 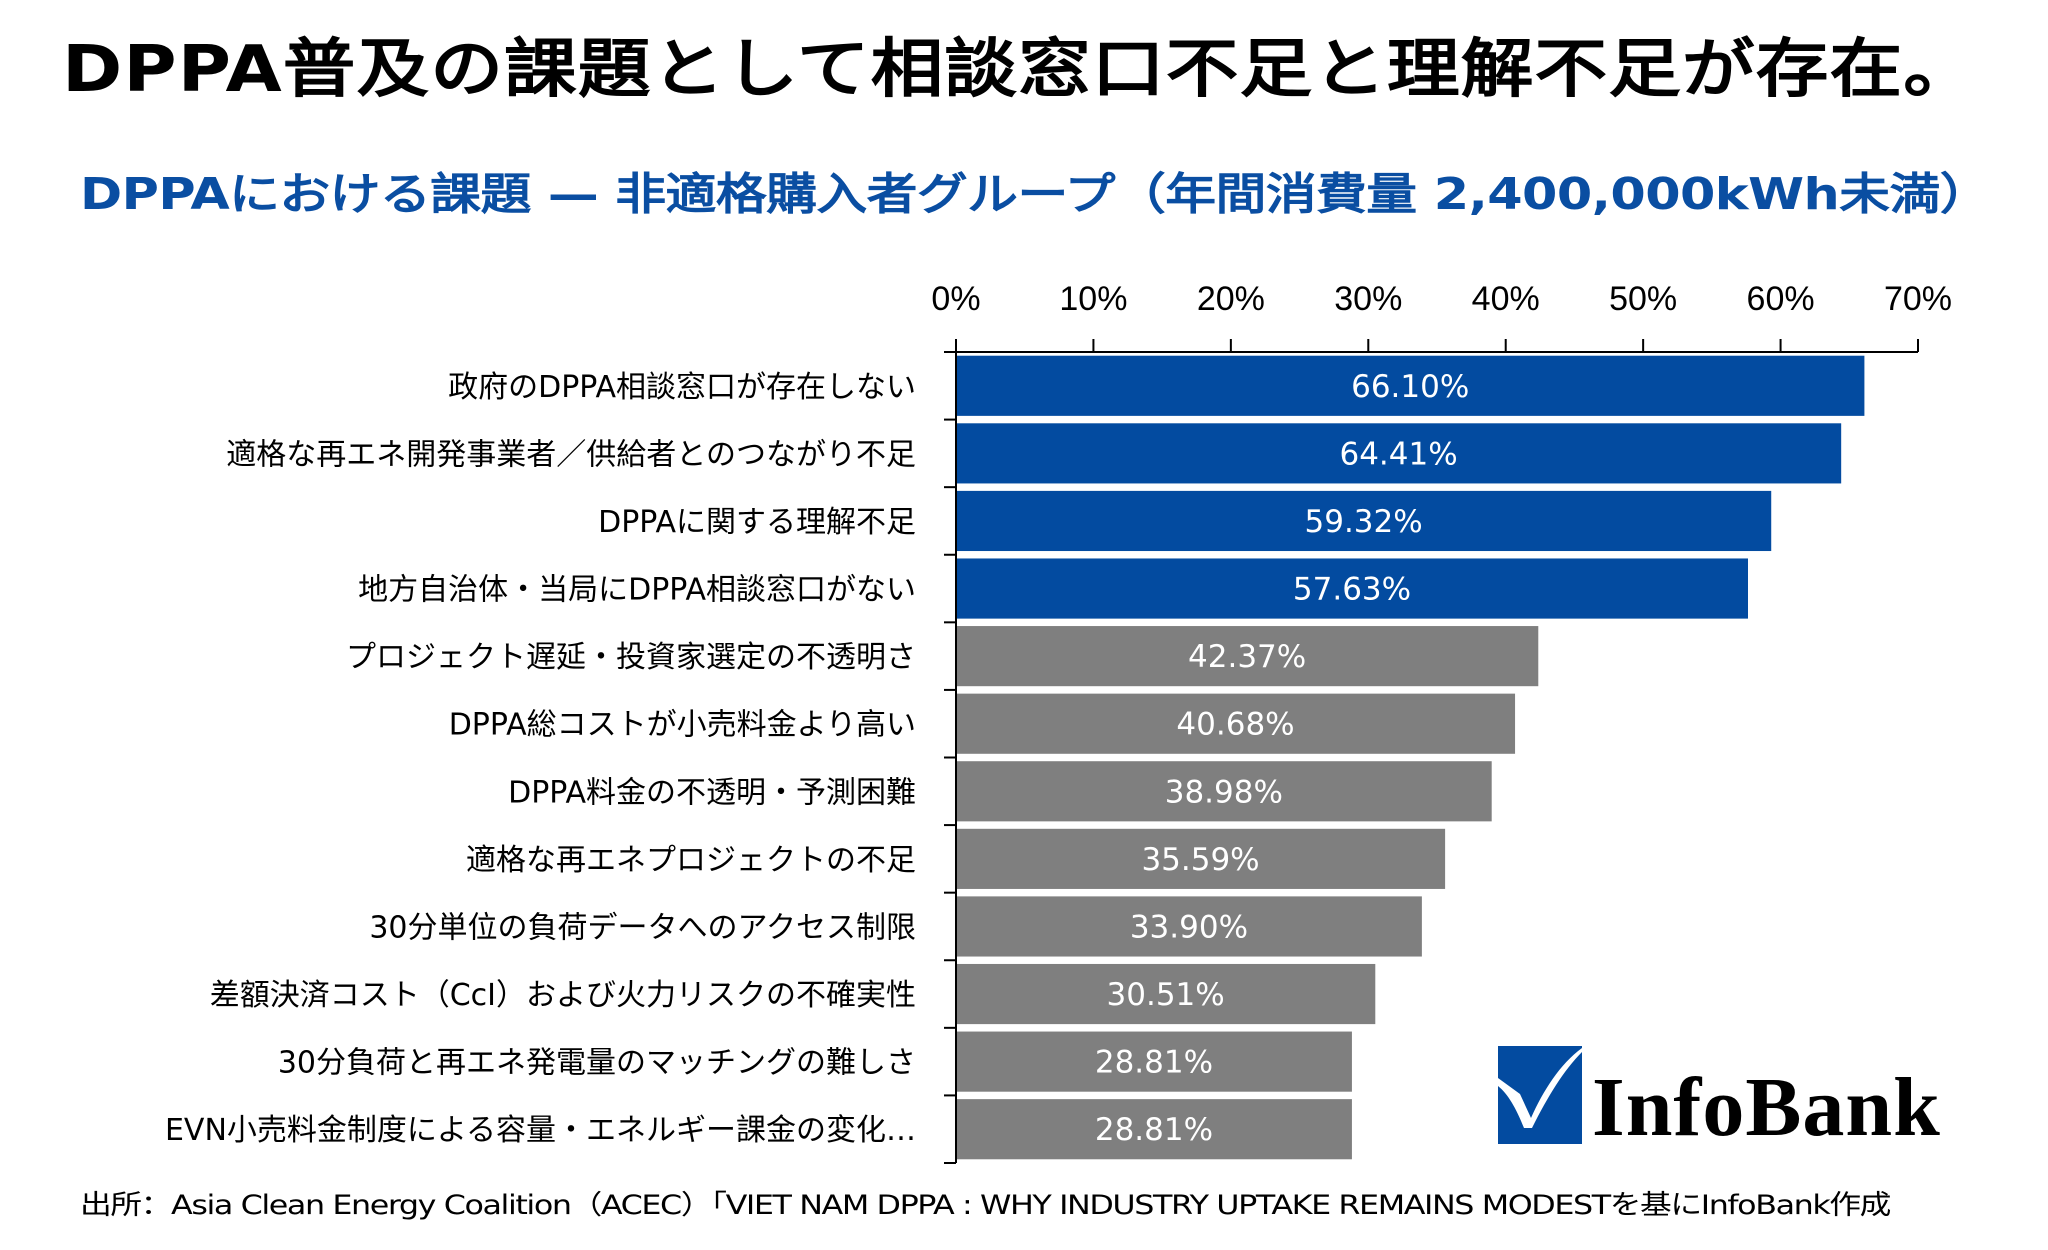 I want to click on checkmark-icon, so click(x=1540, y=1095).